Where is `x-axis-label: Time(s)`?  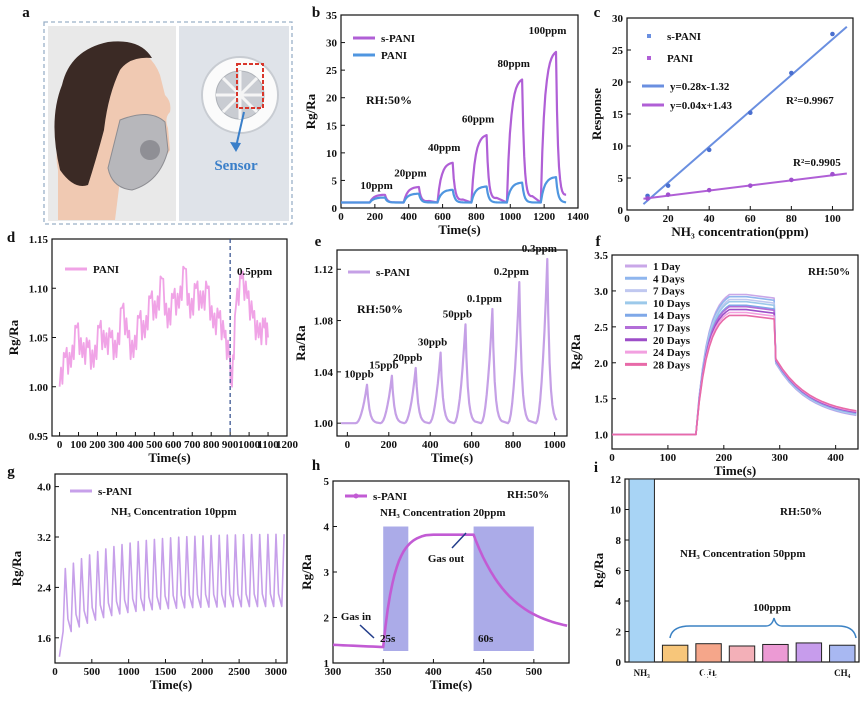 x-axis-label: Time(s) is located at coordinates (452, 457).